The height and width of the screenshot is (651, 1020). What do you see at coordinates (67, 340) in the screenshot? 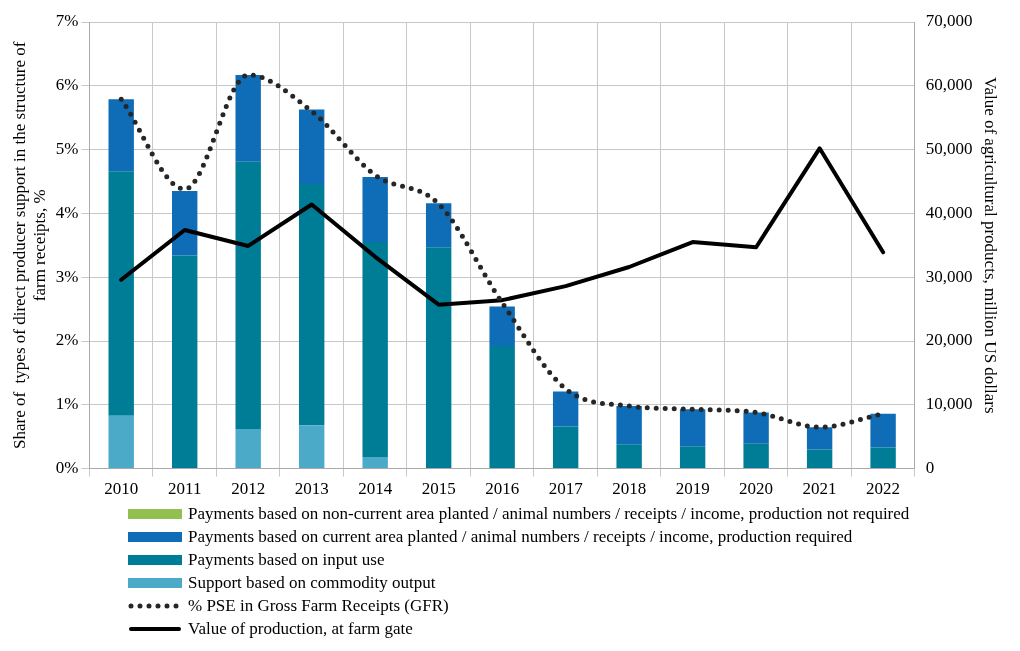
I see `y-tick-label: 2%` at bounding box center [67, 340].